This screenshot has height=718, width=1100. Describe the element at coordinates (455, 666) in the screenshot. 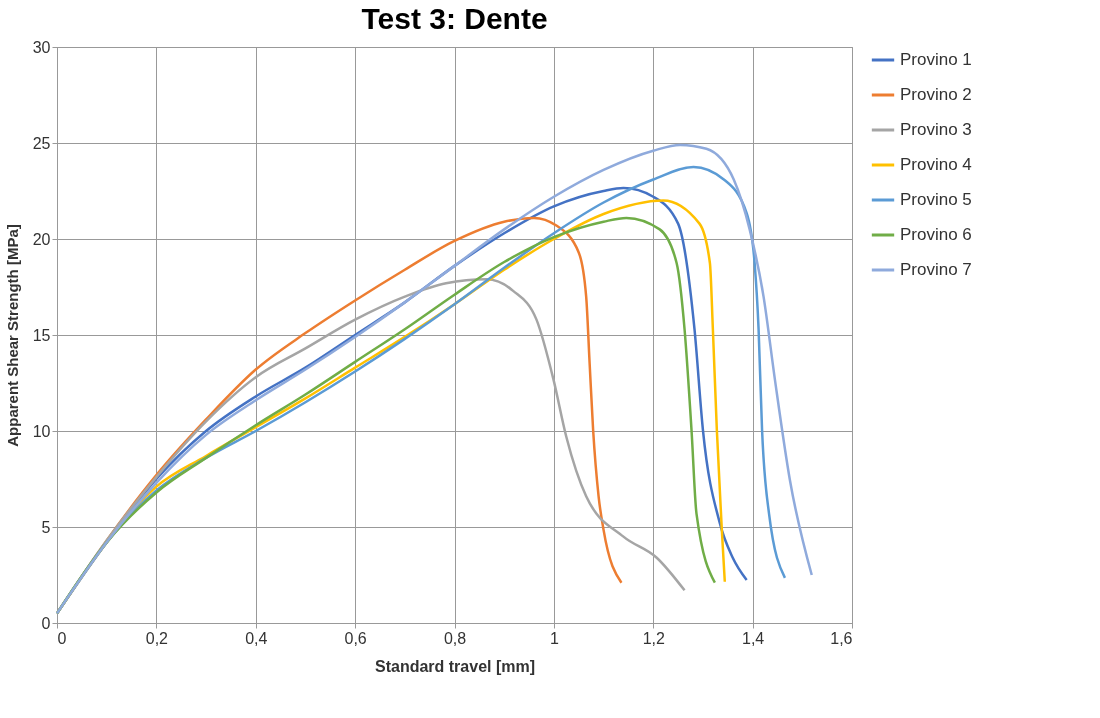

I see `x-axis-title: Standard travel [mm]` at that location.